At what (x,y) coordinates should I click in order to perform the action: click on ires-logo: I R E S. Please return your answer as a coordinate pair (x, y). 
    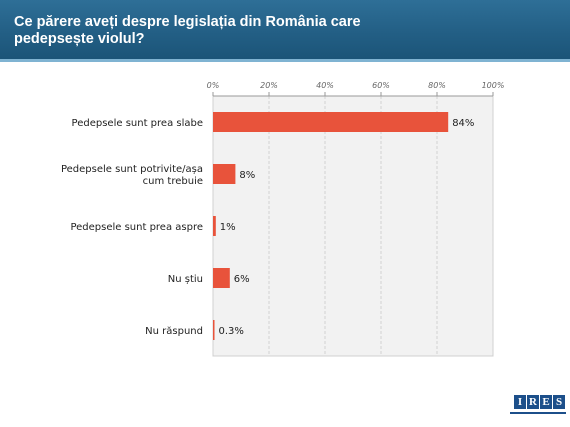
    Looking at the image, I should click on (539, 402).